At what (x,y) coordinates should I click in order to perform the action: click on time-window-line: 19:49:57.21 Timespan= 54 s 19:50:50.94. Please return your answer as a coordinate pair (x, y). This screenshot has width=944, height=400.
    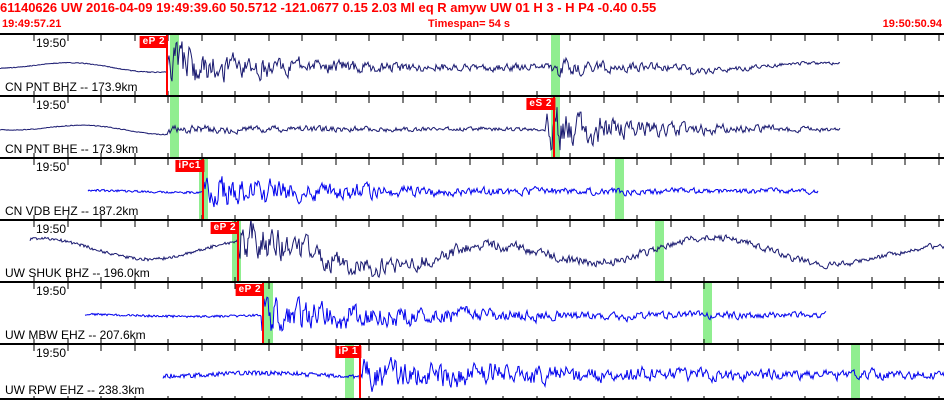
    Looking at the image, I should click on (472, 25).